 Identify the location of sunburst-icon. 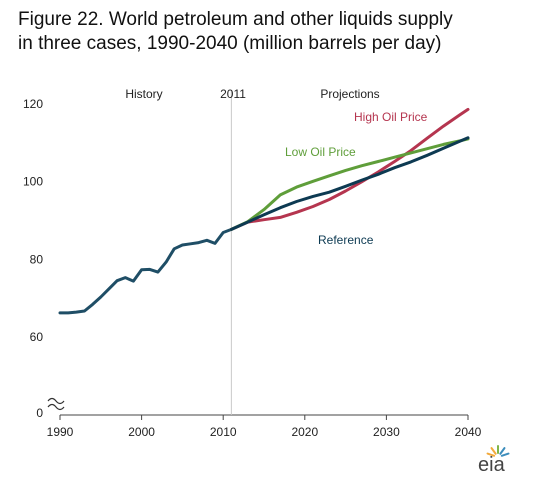
(498, 451).